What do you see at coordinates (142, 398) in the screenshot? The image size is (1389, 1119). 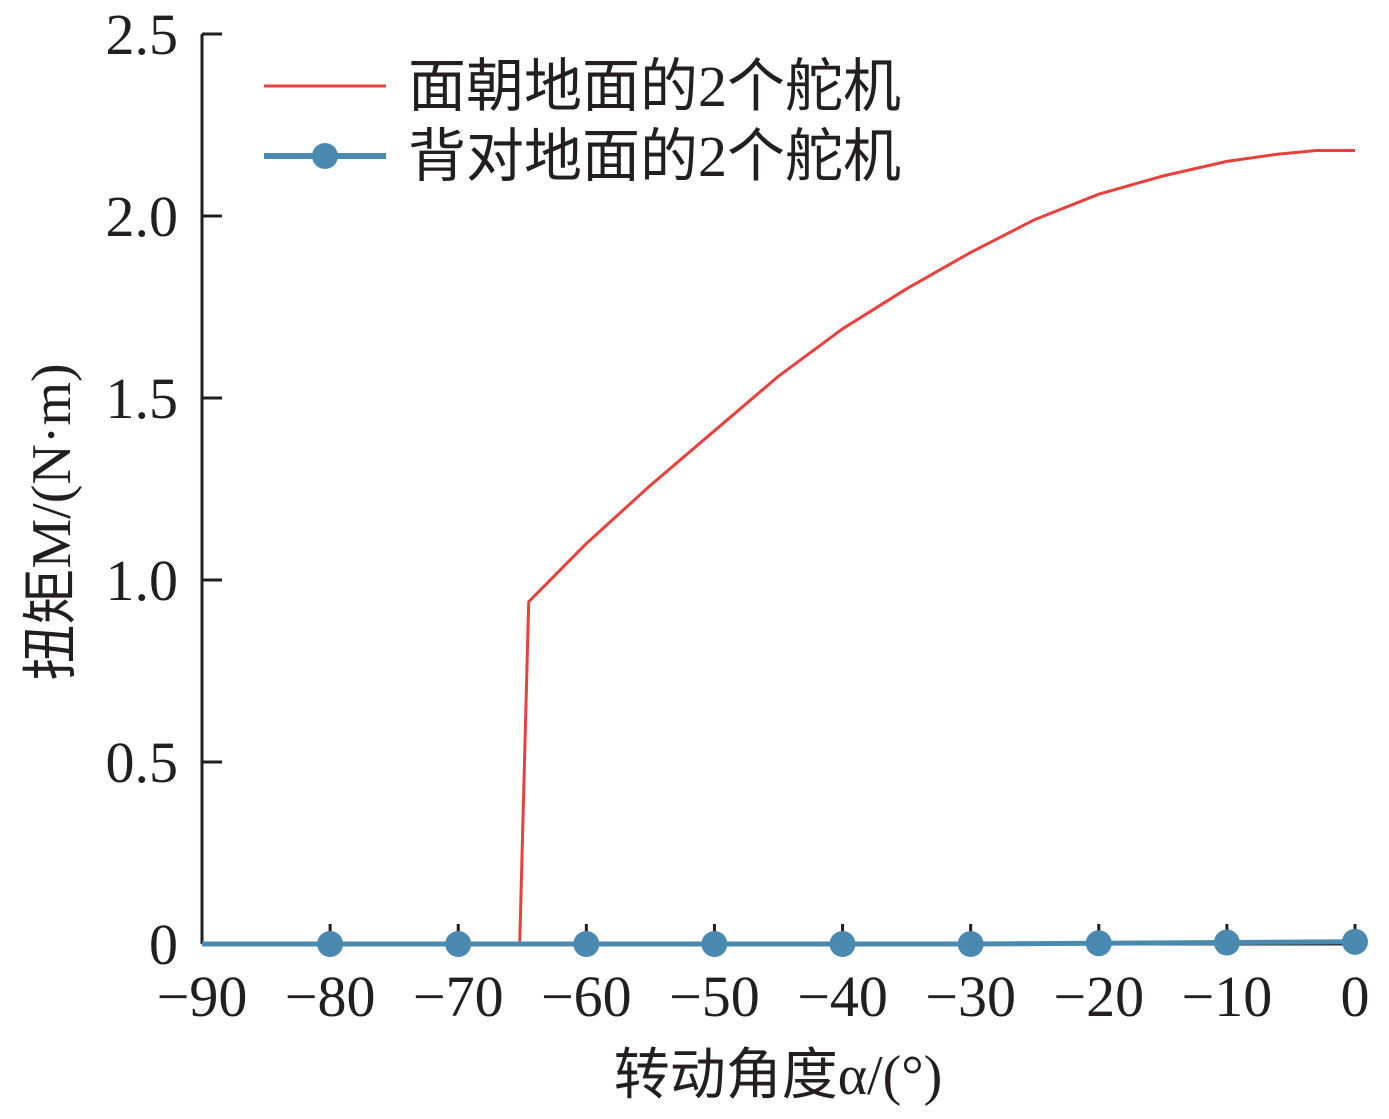 I see `y-tick-label: 1.5` at bounding box center [142, 398].